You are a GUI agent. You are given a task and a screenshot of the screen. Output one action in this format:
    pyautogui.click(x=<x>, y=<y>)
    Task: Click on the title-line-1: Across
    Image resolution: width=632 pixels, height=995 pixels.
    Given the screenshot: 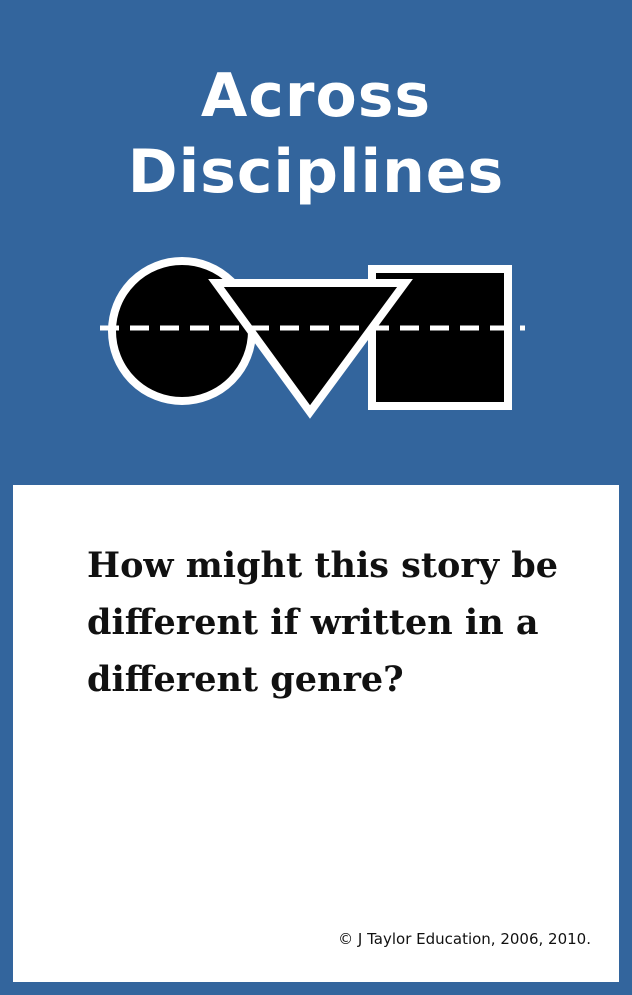 What is the action you would take?
    pyautogui.click(x=316, y=96)
    